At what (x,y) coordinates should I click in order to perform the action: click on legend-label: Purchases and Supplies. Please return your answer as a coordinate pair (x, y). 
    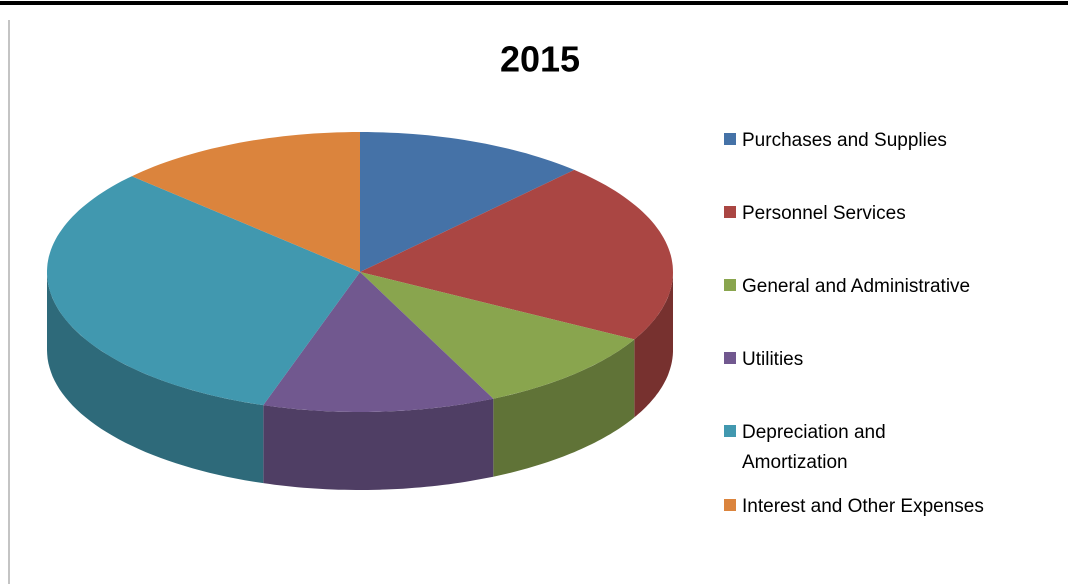
    Looking at the image, I should click on (844, 140).